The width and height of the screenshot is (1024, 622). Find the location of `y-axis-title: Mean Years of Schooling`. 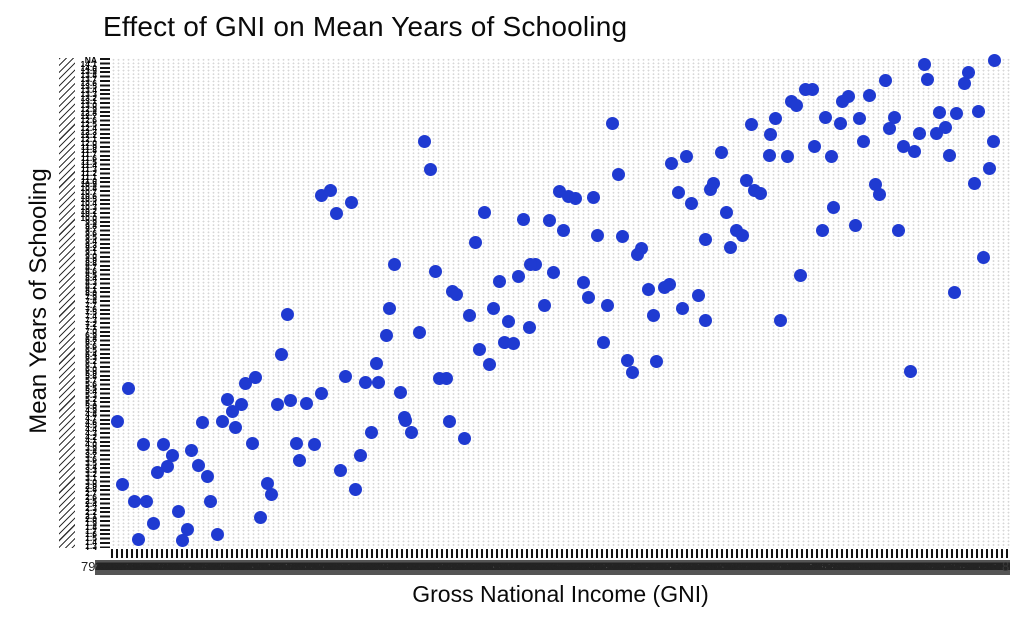

y-axis-title: Mean Years of Schooling is located at coordinates (38, 301).